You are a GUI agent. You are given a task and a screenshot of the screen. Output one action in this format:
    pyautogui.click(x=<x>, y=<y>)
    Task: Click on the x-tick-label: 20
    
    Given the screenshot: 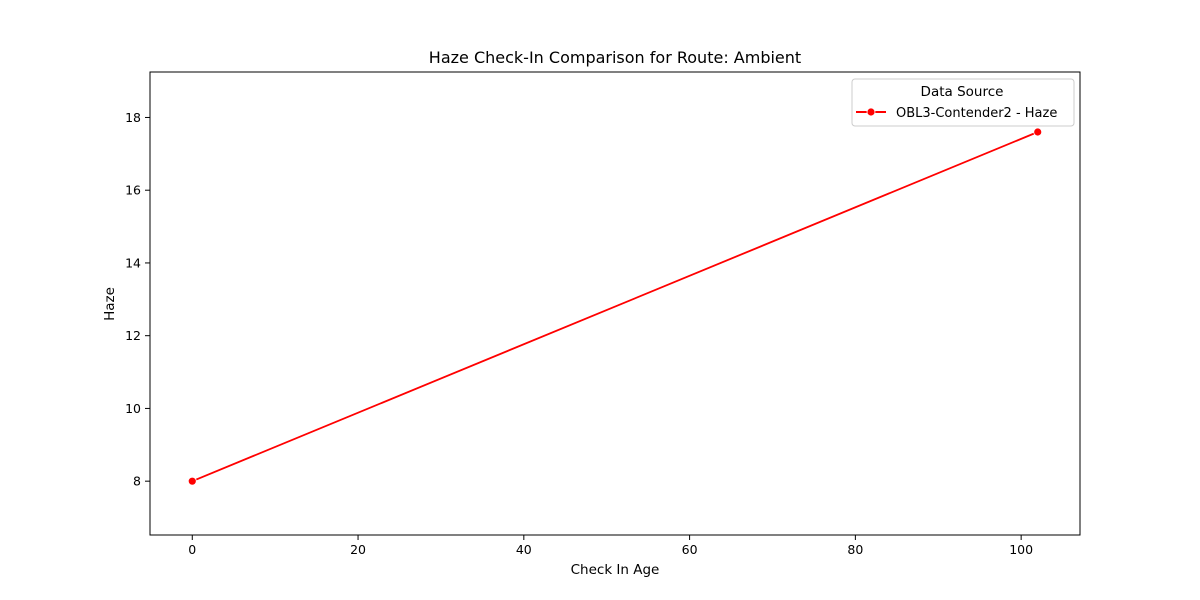 What is the action you would take?
    pyautogui.click(x=358, y=549)
    